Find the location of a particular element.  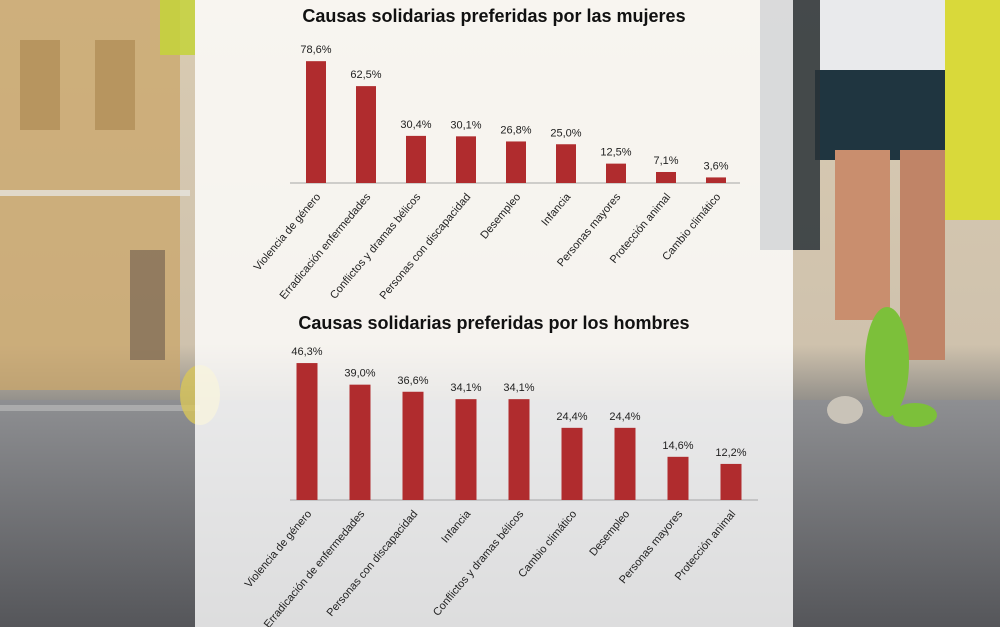

data-label: 62,5% is located at coordinates (365, 75).